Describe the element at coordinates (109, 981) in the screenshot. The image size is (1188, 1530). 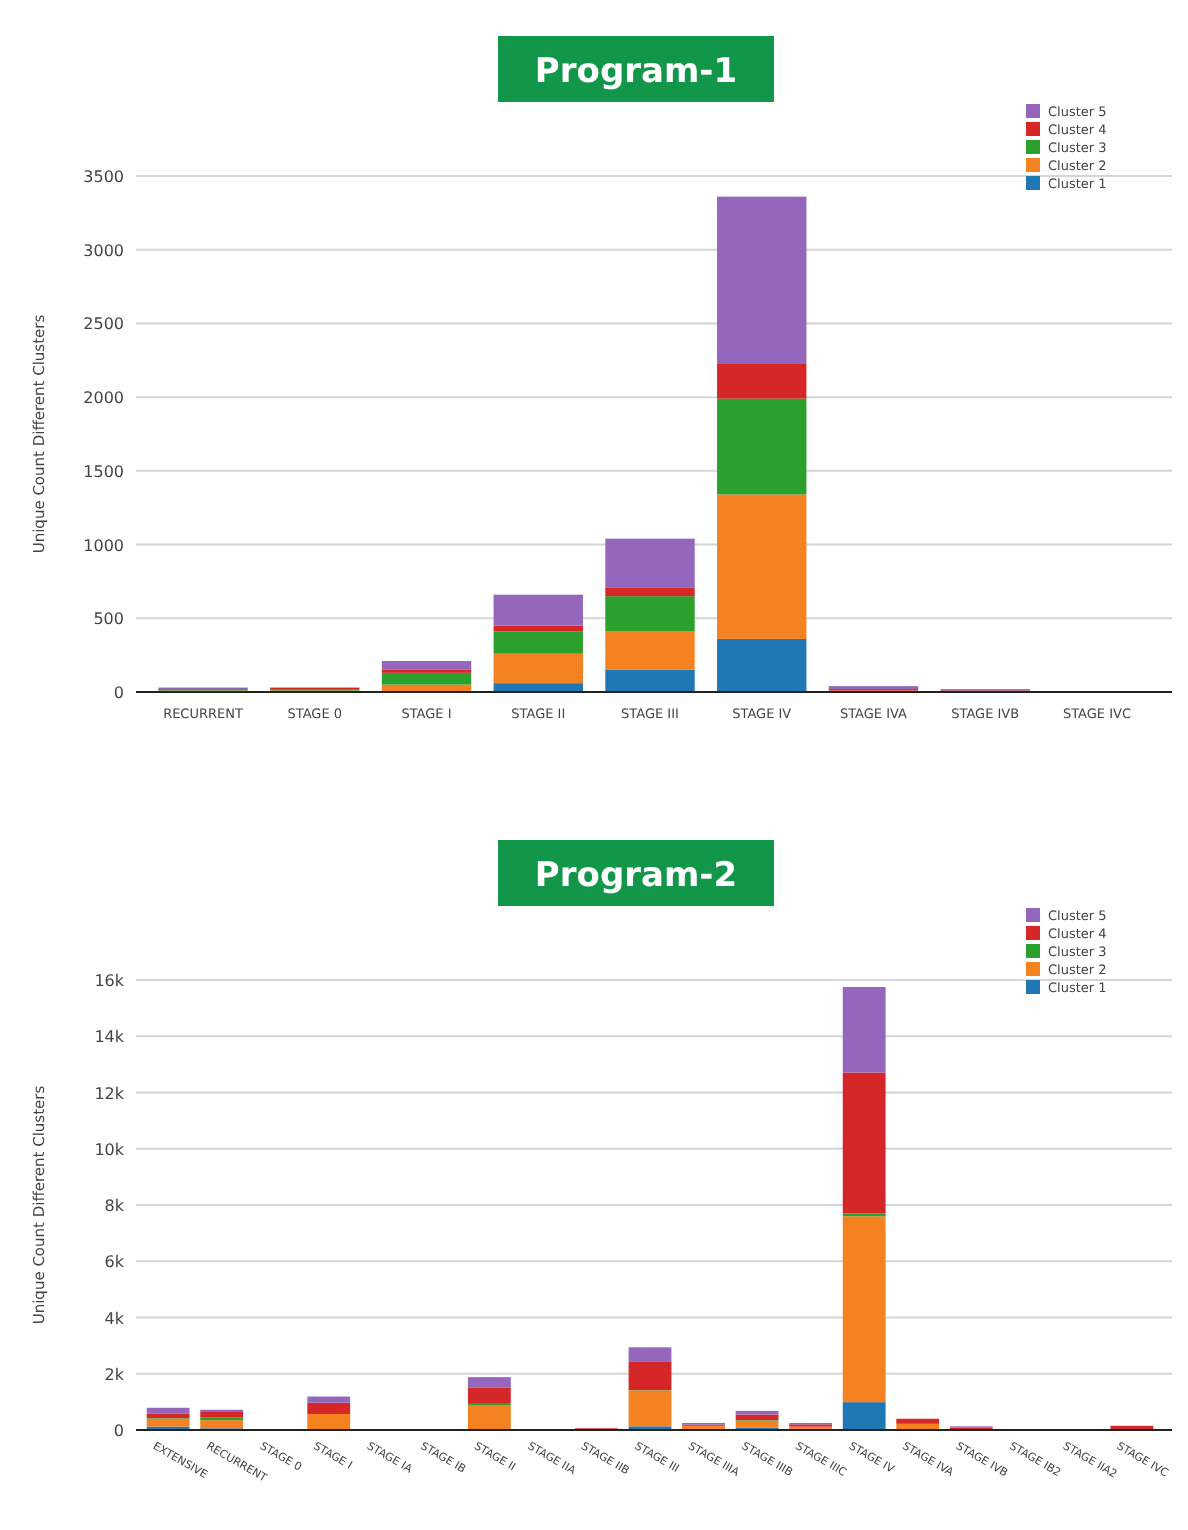
I see `y-tick-label: 16k` at that location.